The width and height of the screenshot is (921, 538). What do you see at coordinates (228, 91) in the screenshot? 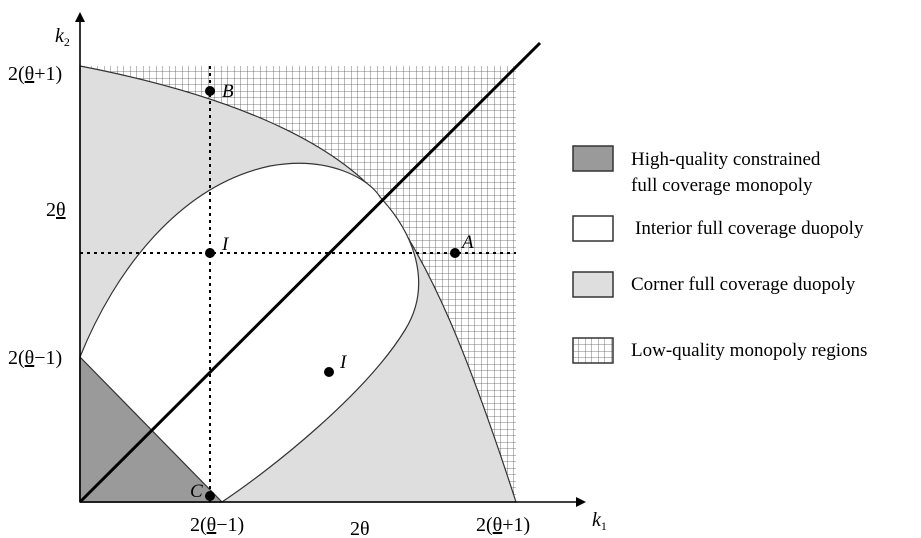
I see `point-label-b: B` at bounding box center [228, 91].